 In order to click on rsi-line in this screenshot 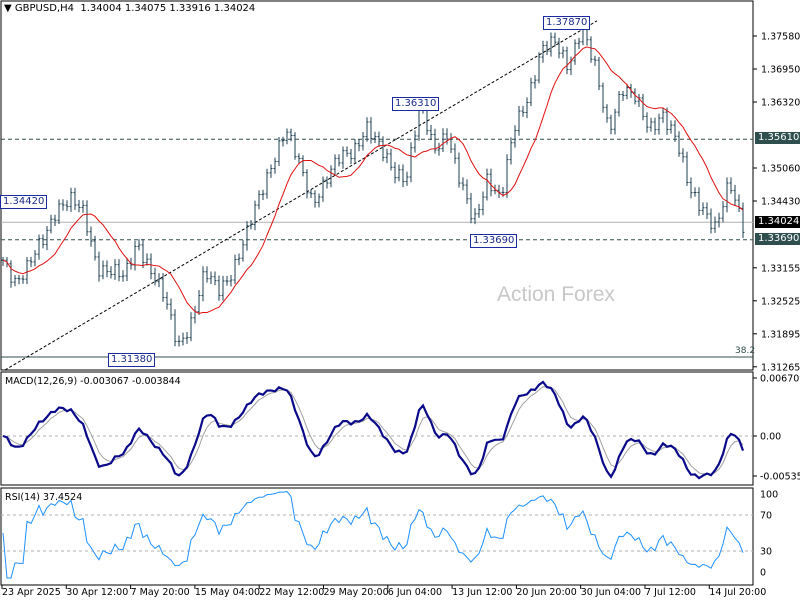, I will do `click(373, 535)`.